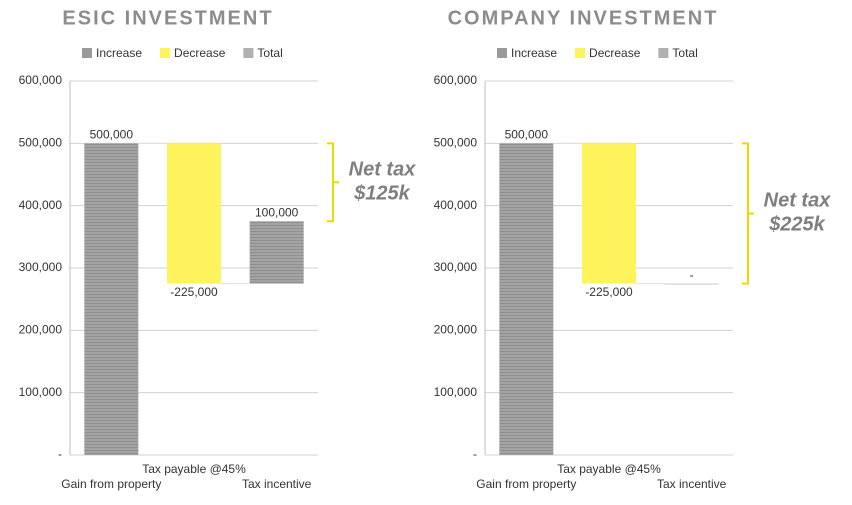 This screenshot has width=852, height=505. What do you see at coordinates (381, 194) in the screenshot?
I see `annotation: $125k` at bounding box center [381, 194].